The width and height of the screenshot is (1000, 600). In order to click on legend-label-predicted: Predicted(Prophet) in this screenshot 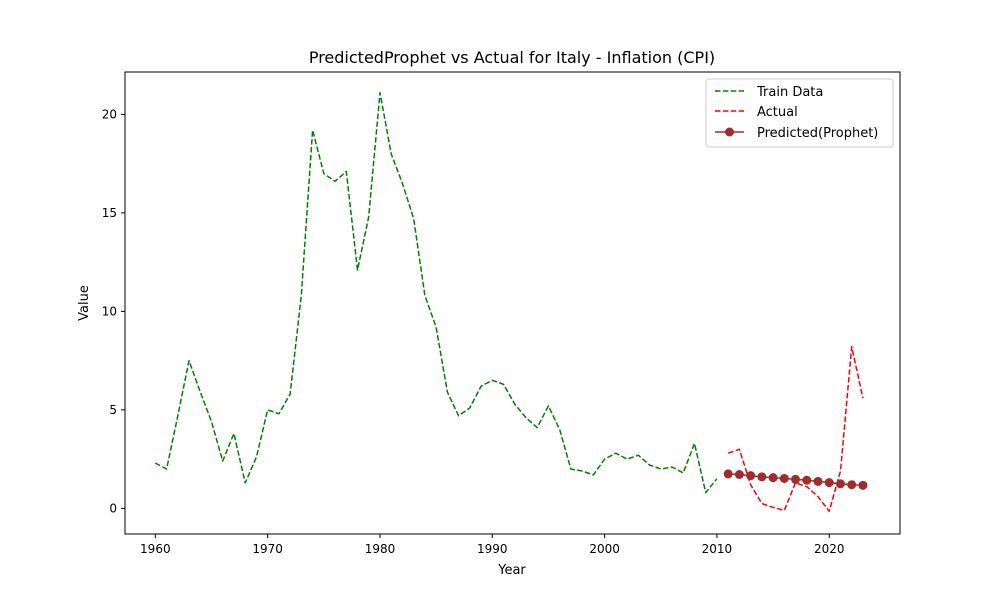, I will do `click(817, 133)`.